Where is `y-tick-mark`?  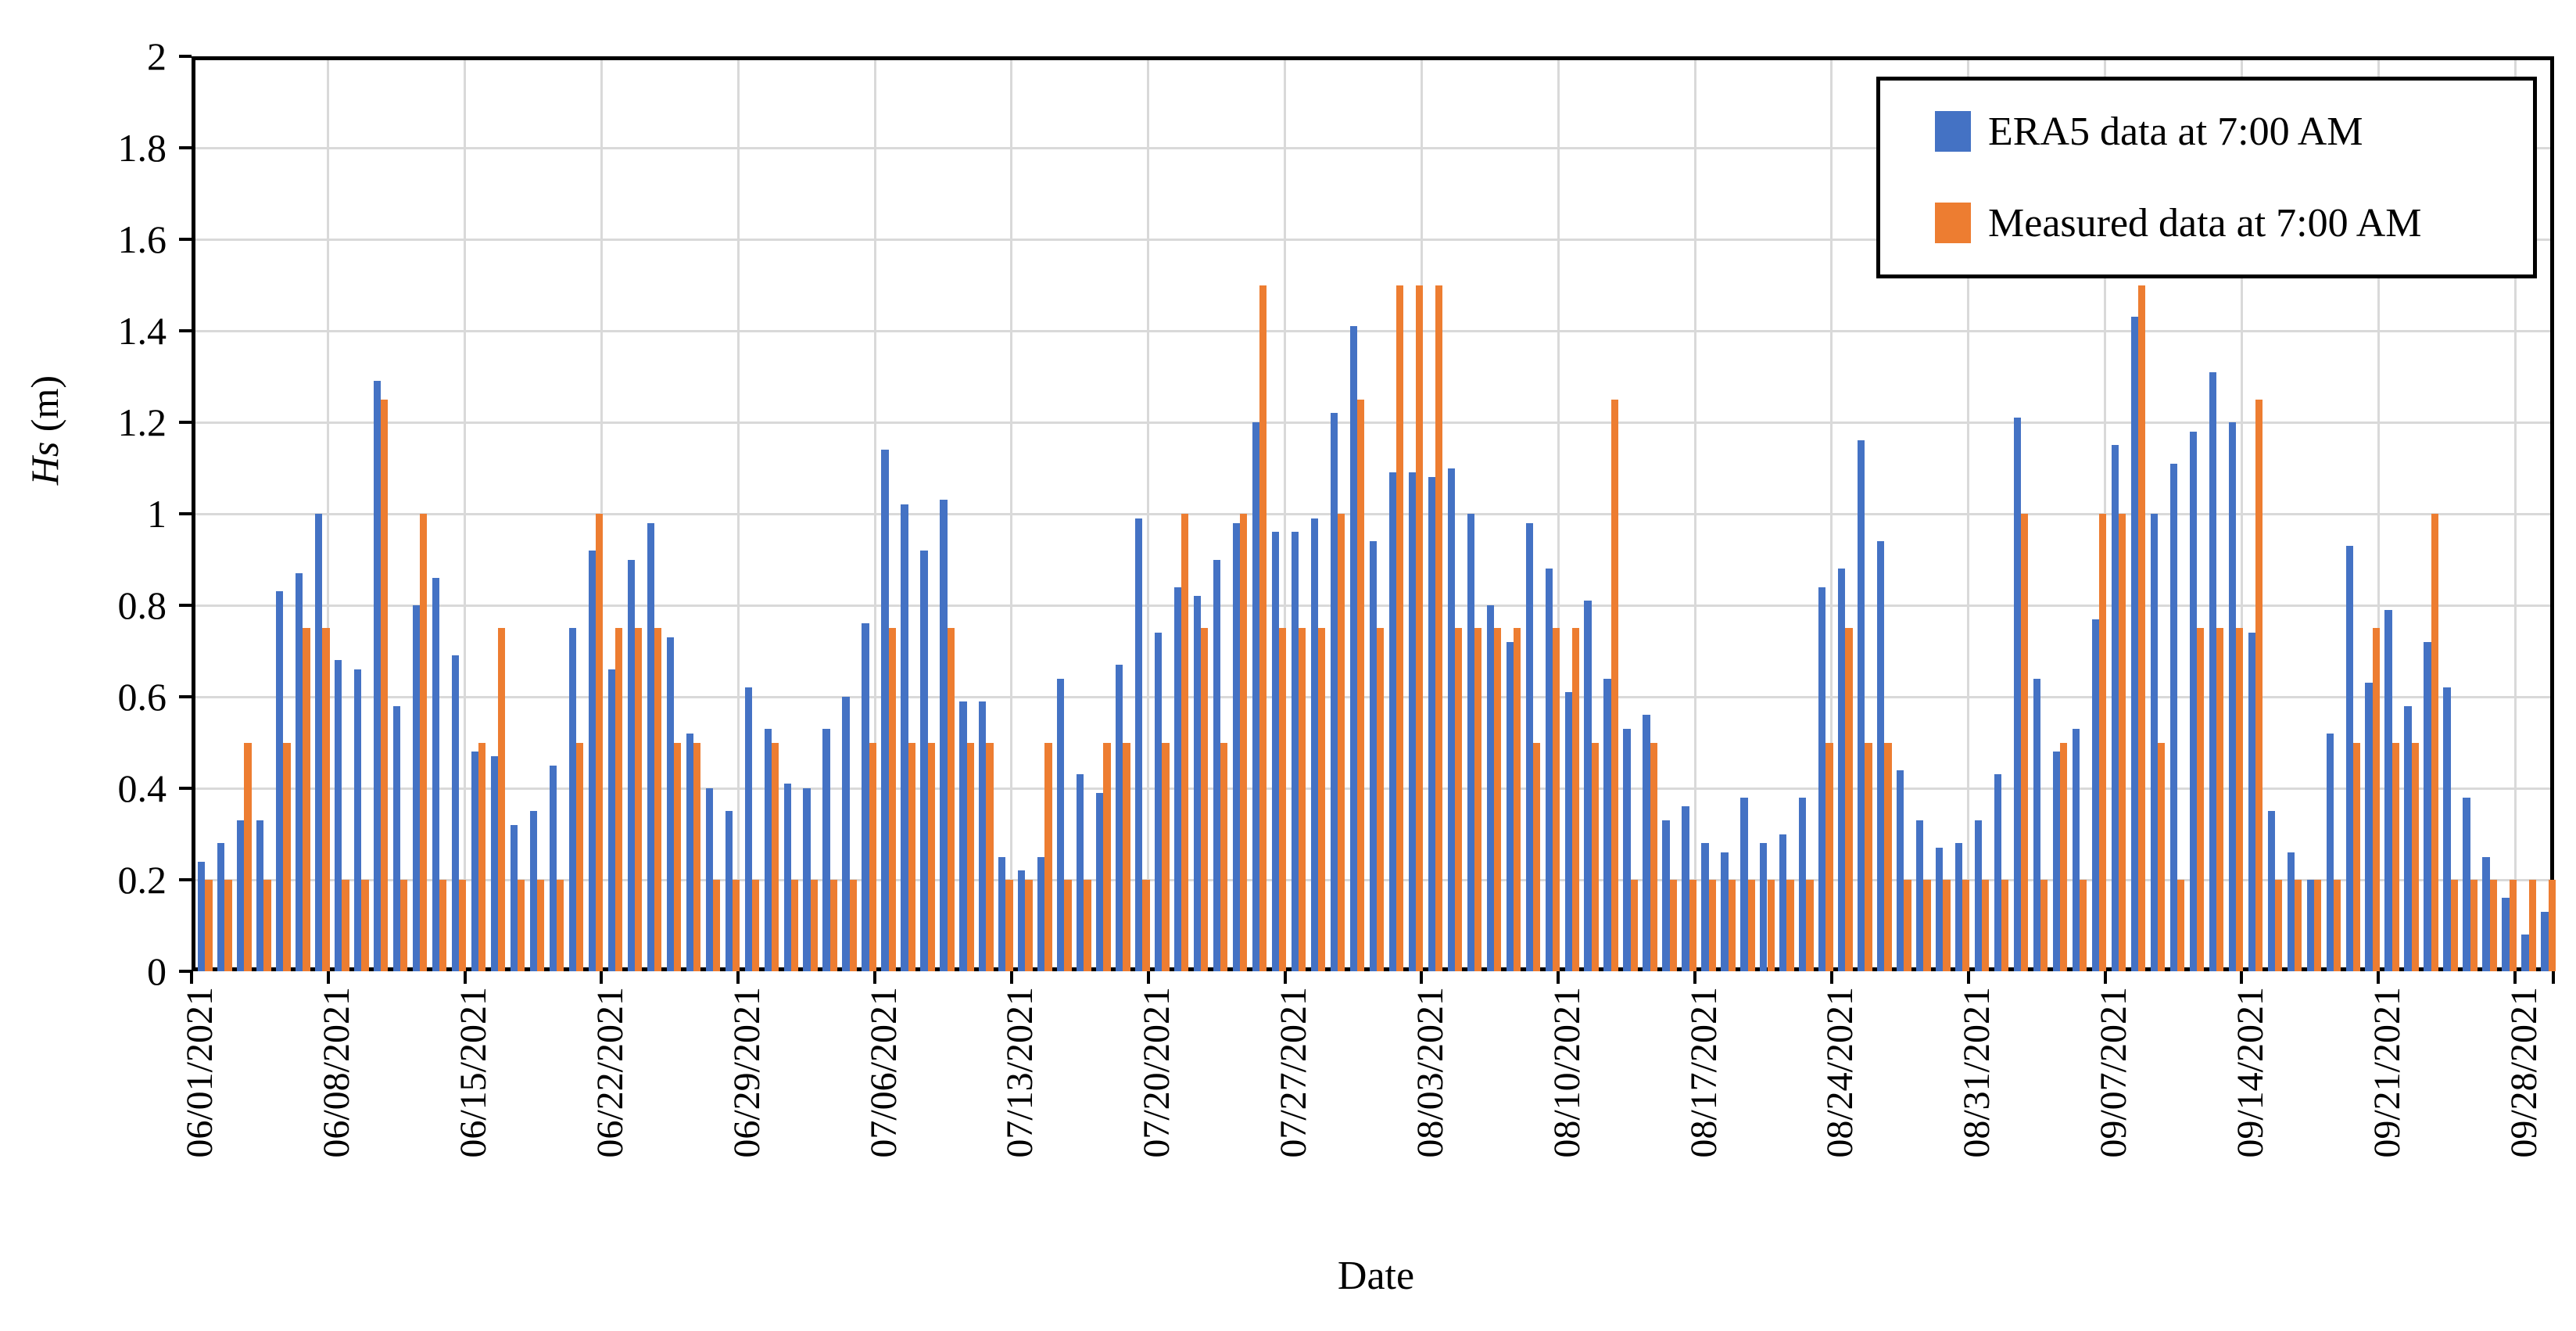 y-tick-mark is located at coordinates (185, 788).